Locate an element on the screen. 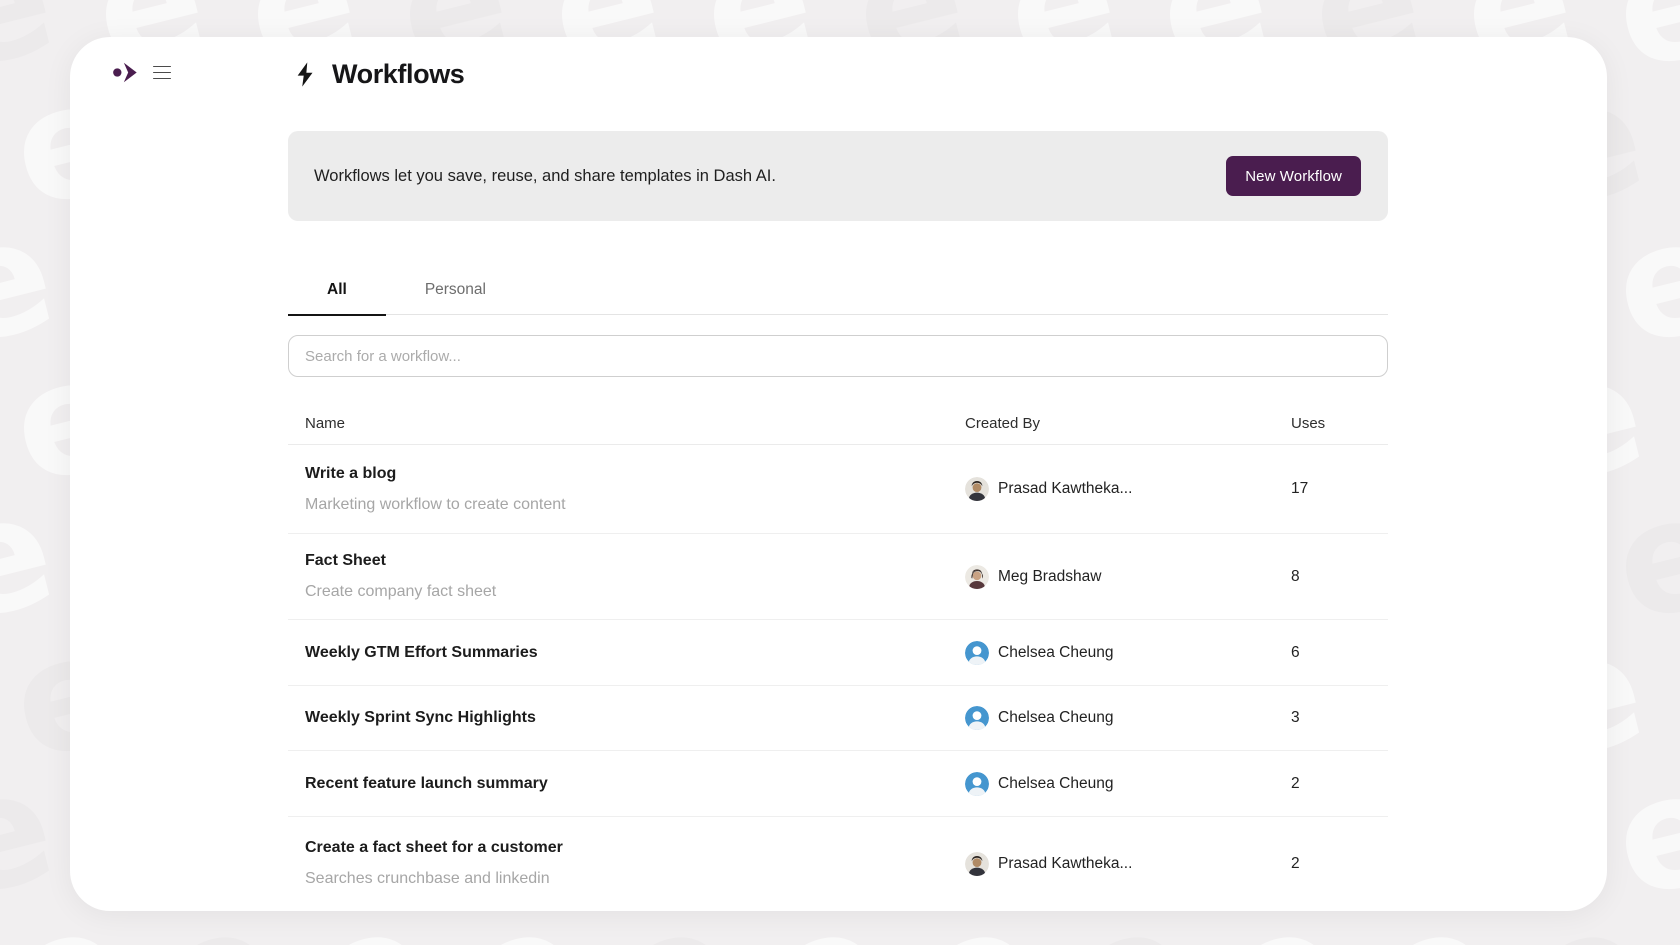 This screenshot has width=1680, height=945. workflow-name: Weekly Sprint Sync Highlights is located at coordinates (420, 717).